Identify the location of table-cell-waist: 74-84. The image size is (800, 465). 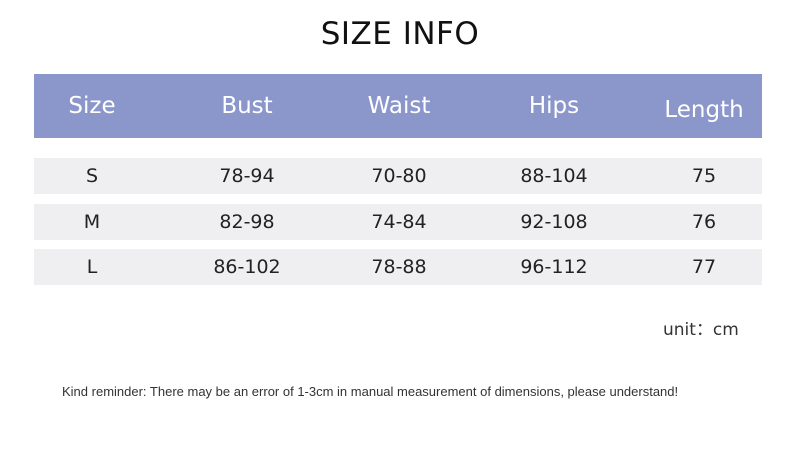
(399, 222).